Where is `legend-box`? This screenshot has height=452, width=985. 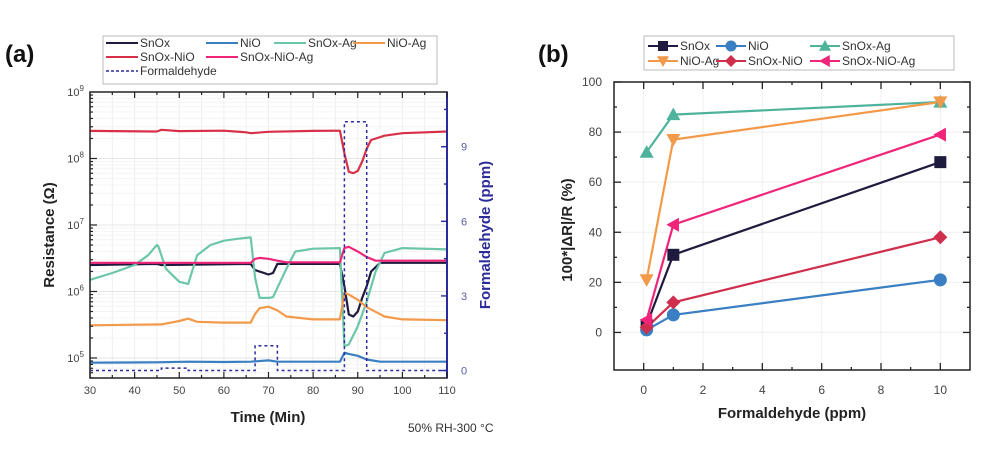 legend-box is located at coordinates (799, 53).